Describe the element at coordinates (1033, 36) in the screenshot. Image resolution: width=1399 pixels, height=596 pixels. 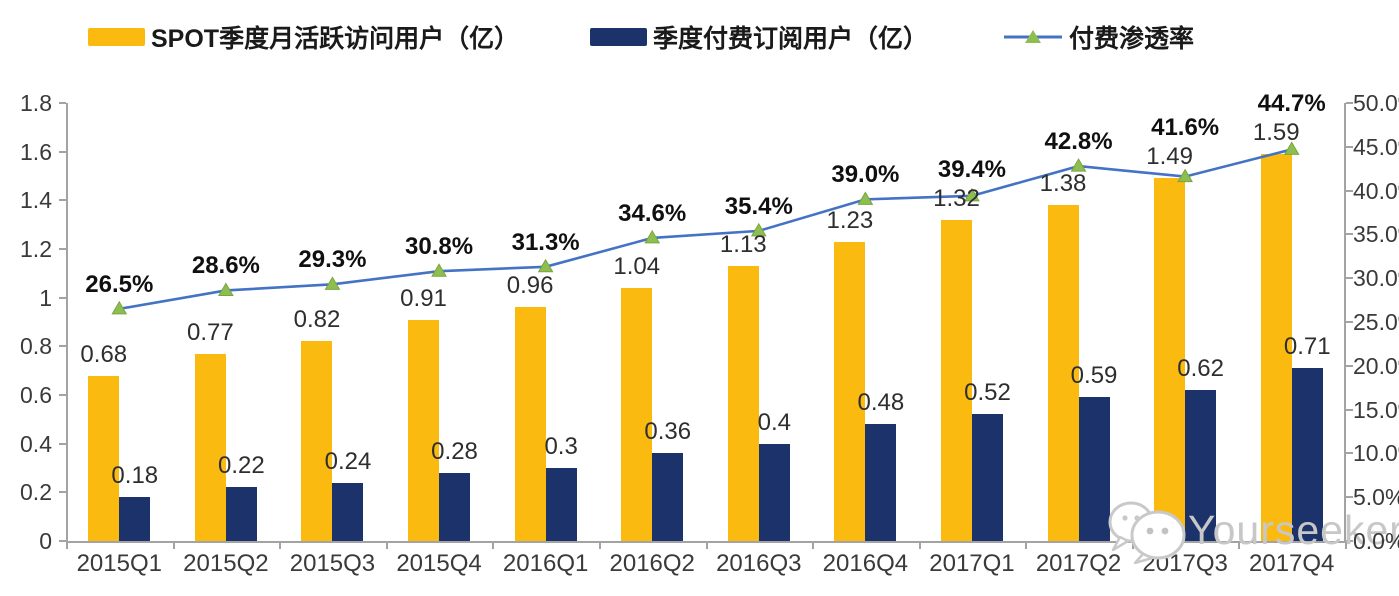
I see `penetration-legend-marker-icon` at that location.